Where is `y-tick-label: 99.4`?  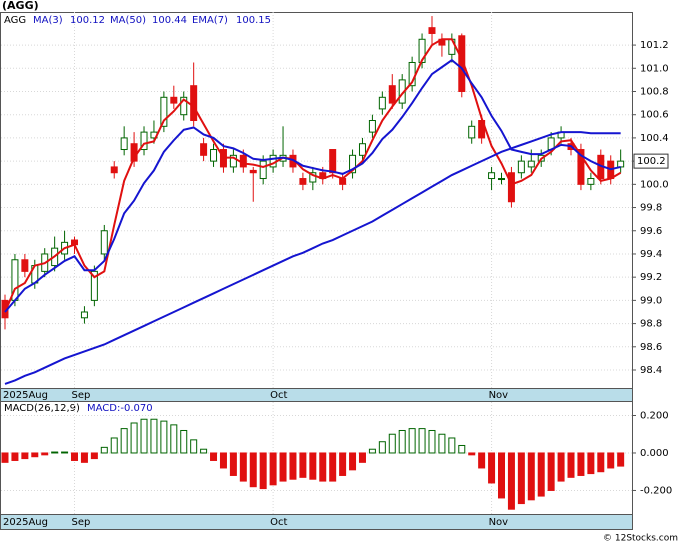 y-tick-label: 99.4 is located at coordinates (651, 254).